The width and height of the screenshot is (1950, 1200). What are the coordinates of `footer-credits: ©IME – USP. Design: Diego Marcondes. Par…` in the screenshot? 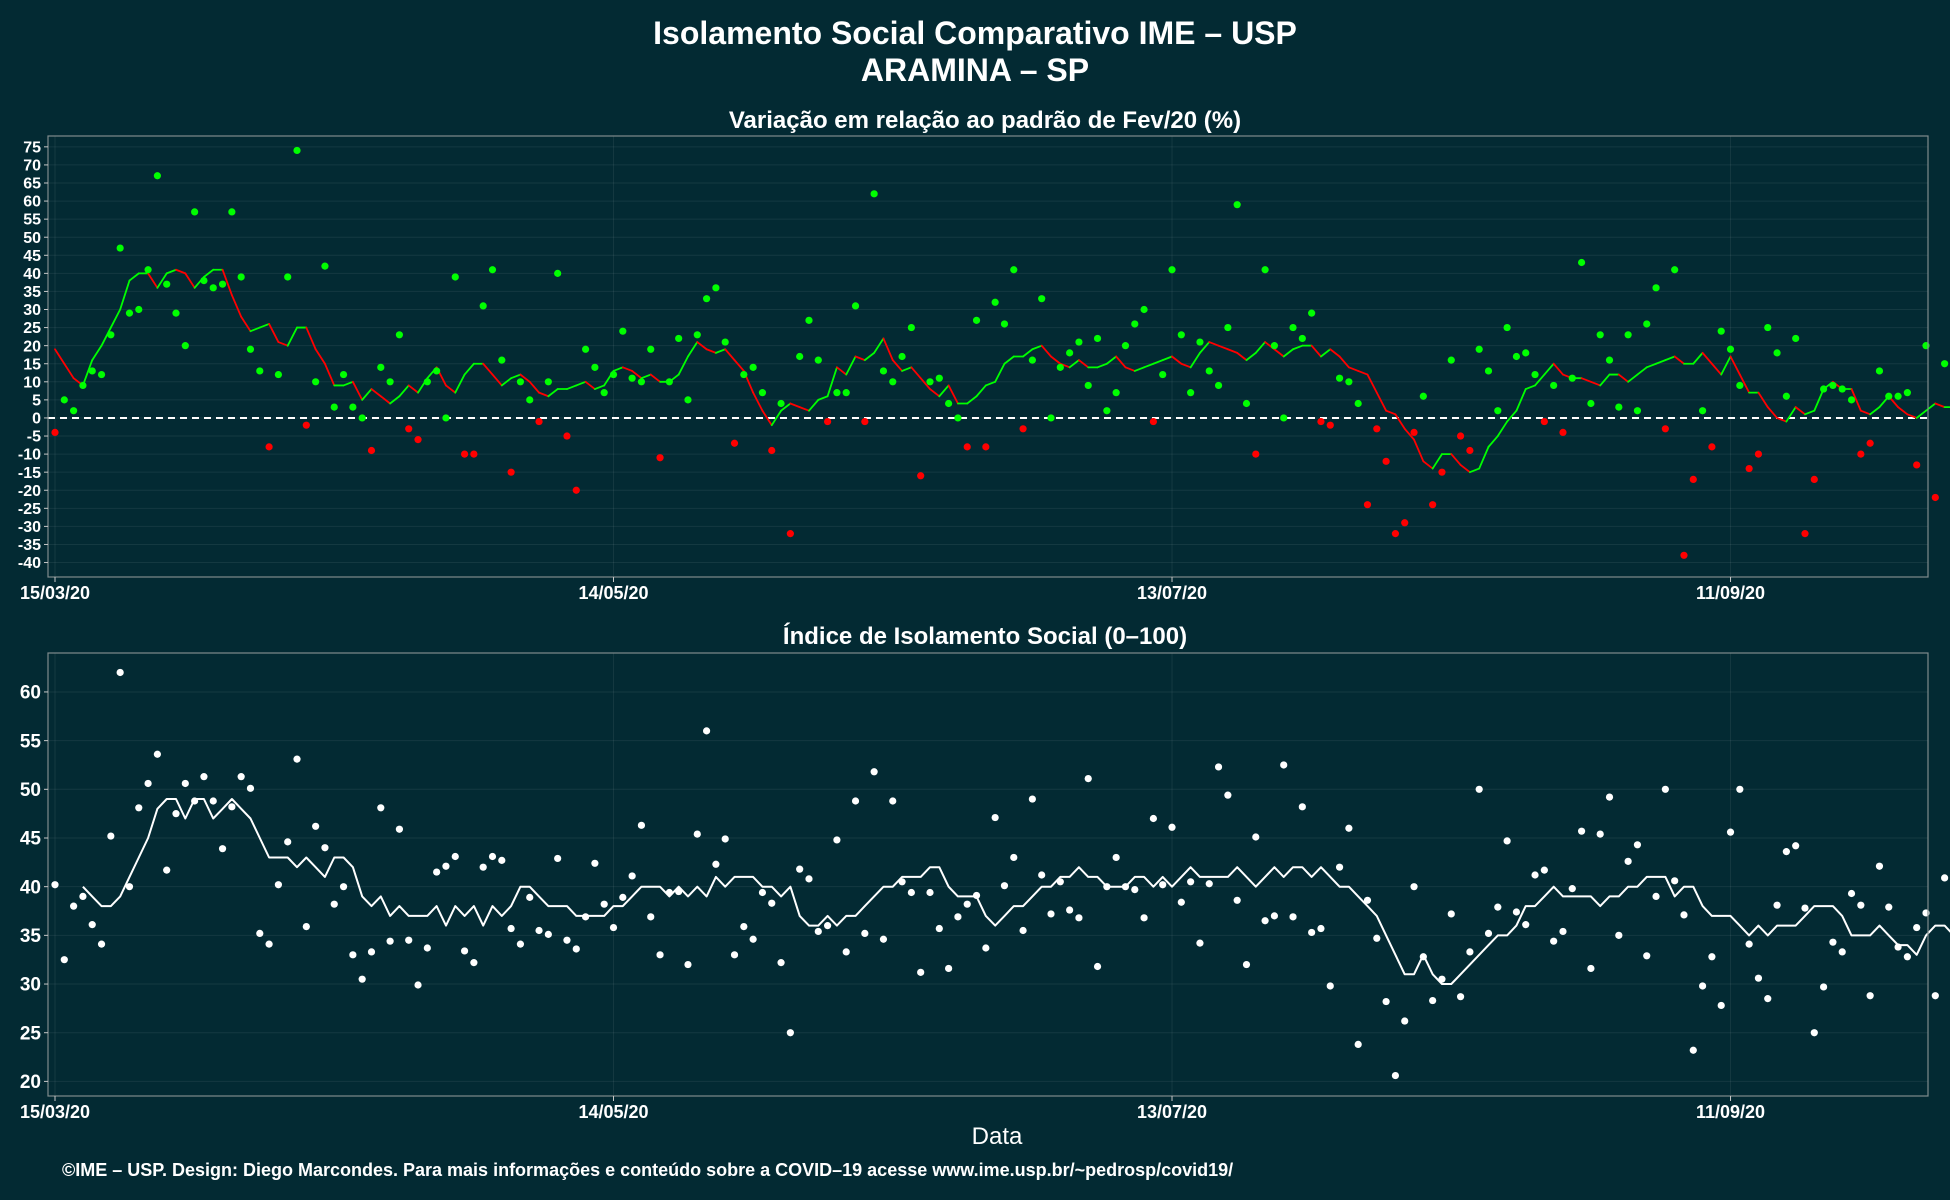 It's located at (647, 1170).